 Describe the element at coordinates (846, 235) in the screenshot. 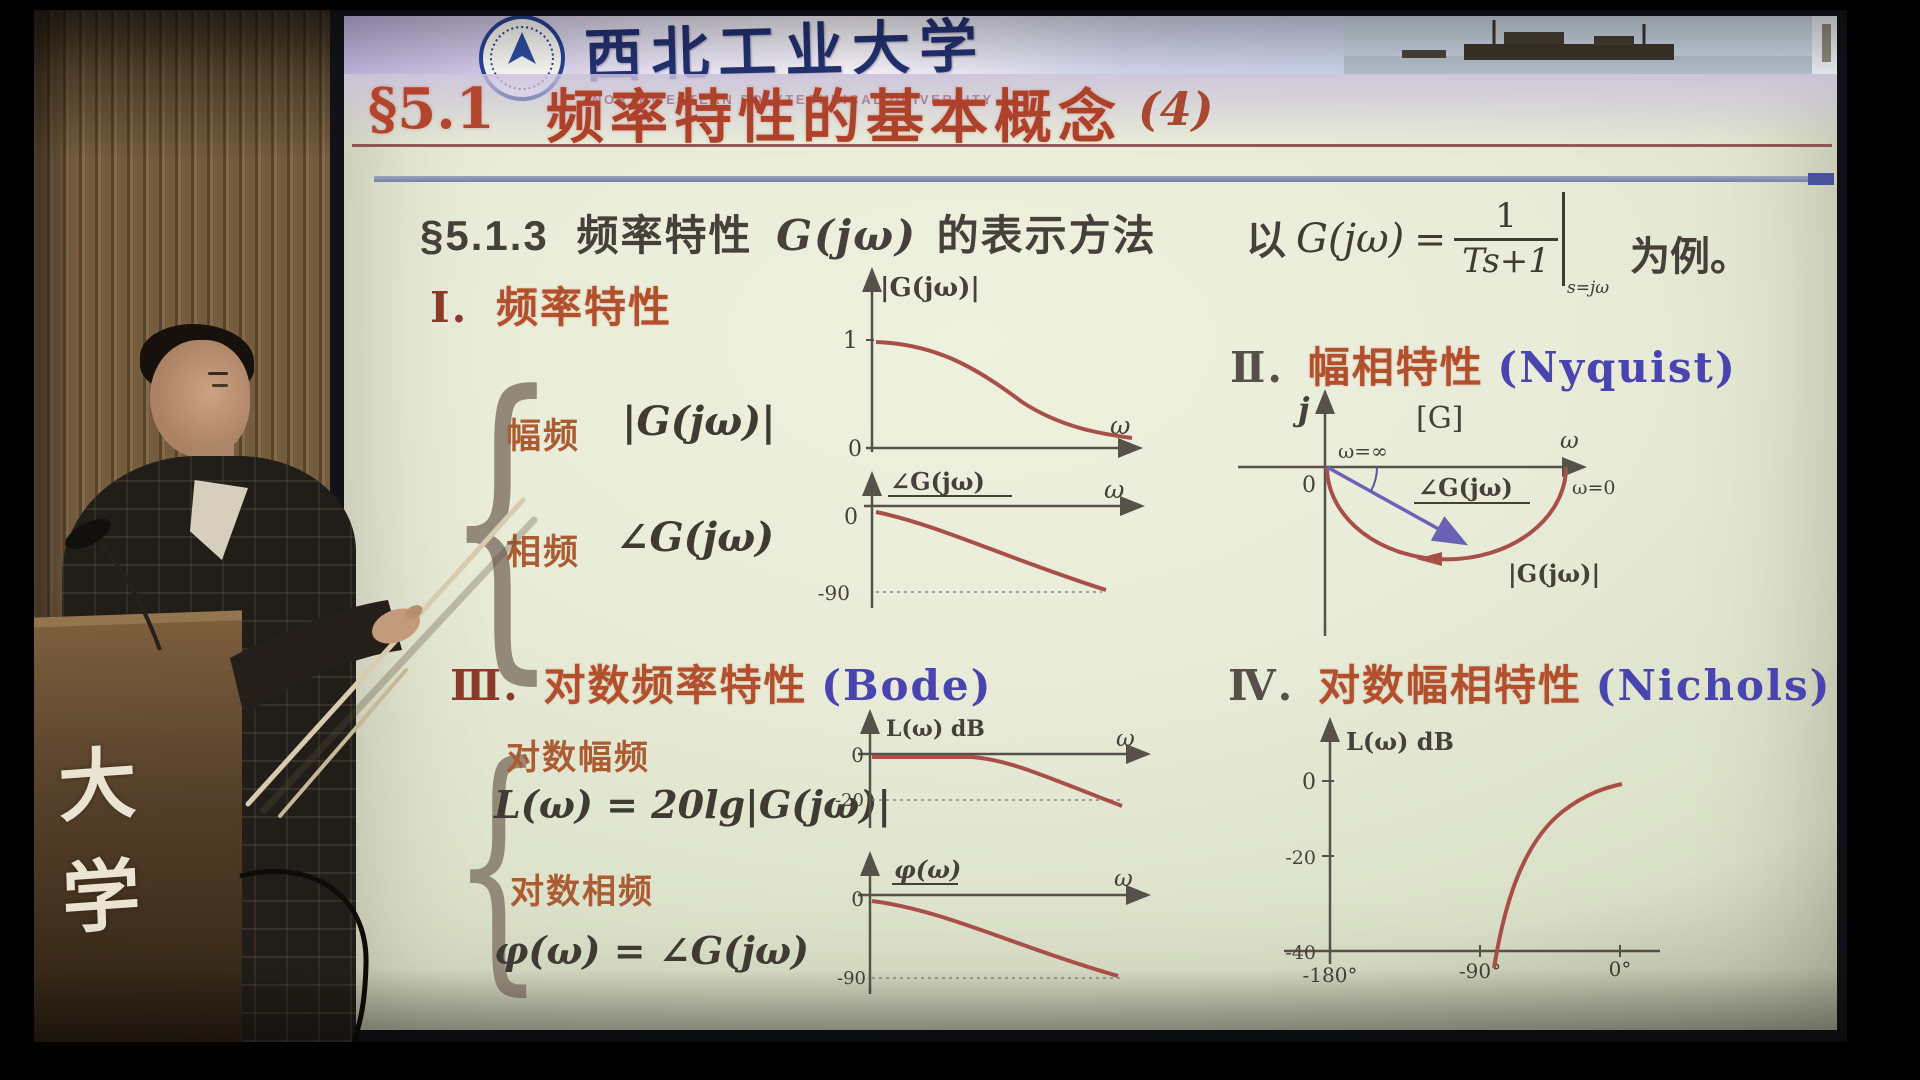

I see `heading-math: G(jω)` at that location.